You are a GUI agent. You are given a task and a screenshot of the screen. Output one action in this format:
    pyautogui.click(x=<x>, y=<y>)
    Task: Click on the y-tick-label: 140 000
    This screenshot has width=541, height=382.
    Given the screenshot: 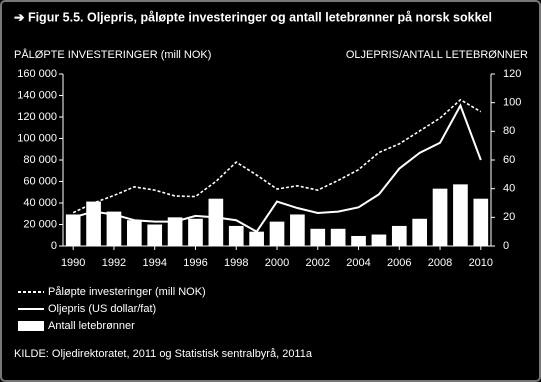 What is the action you would take?
    pyautogui.click(x=37, y=95)
    